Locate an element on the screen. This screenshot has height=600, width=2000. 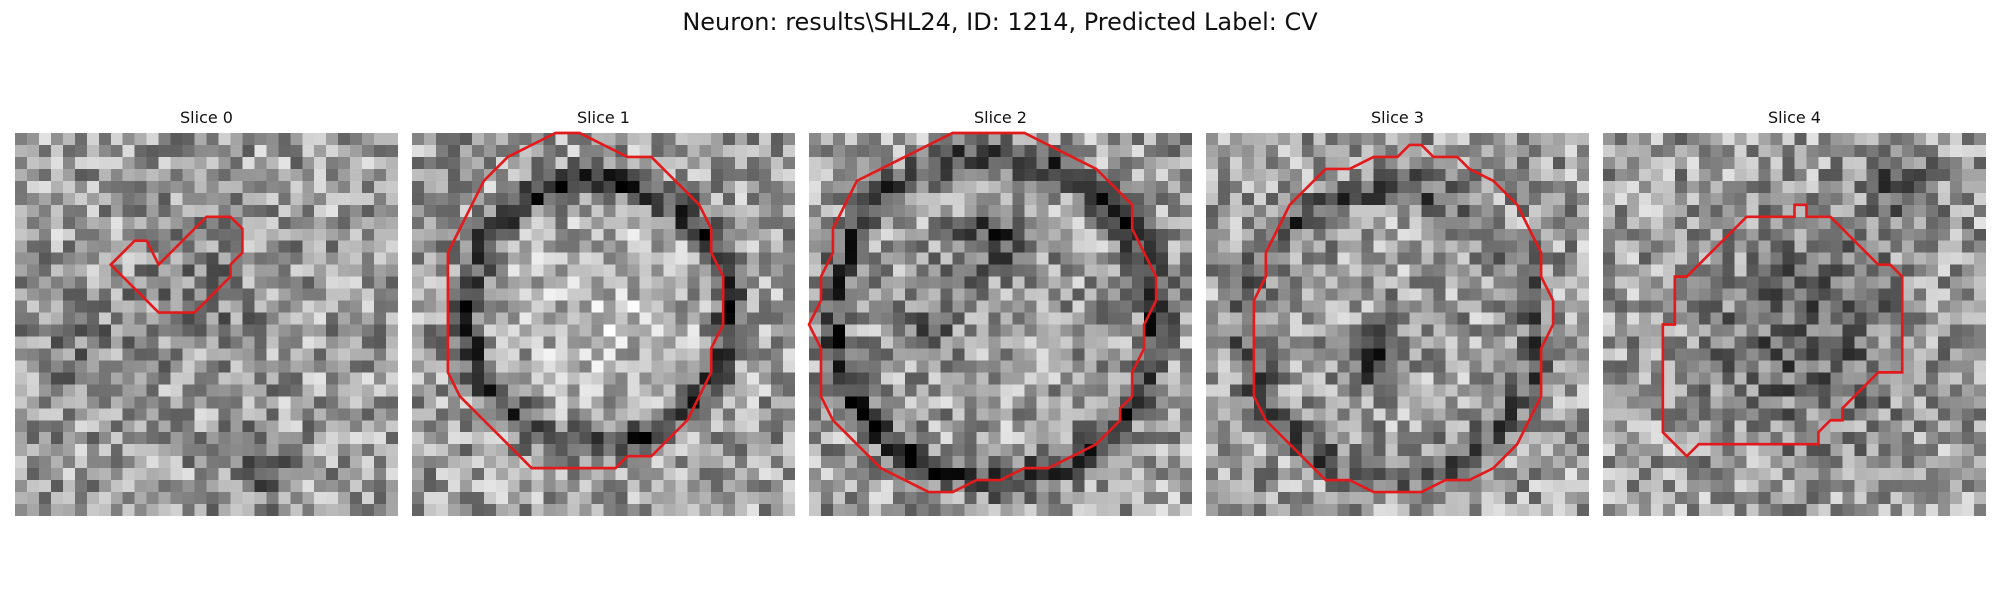
slice-title: Slice 2 is located at coordinates (1000, 117).